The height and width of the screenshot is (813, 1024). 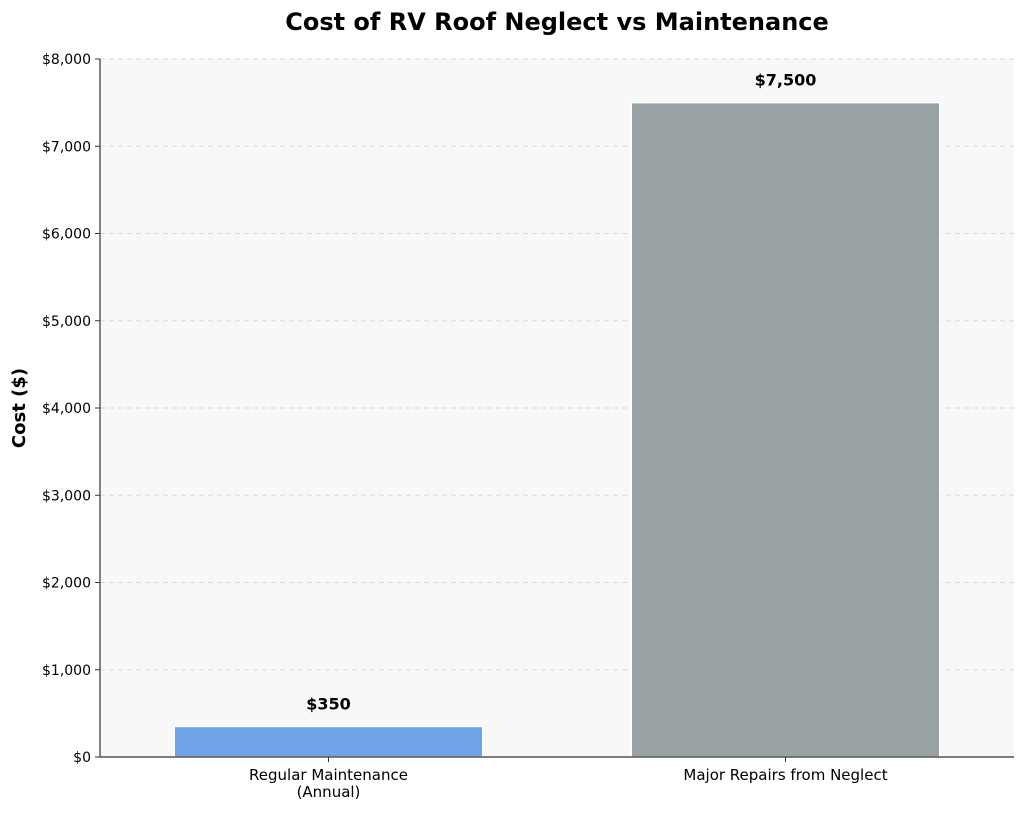 I want to click on y-axis-label: Cost ($), so click(x=19, y=408).